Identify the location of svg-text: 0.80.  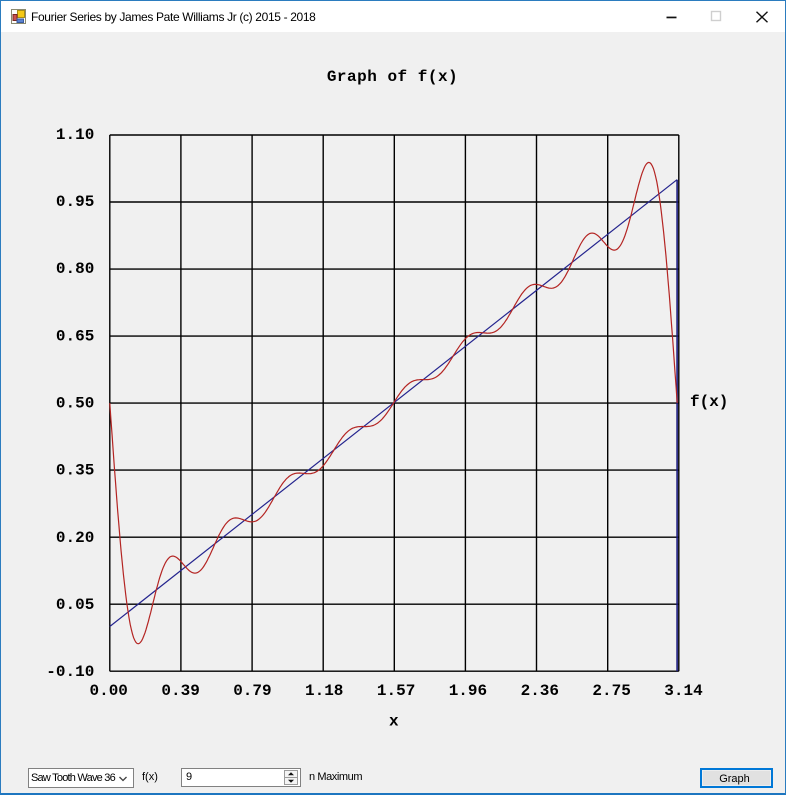
(75, 269).